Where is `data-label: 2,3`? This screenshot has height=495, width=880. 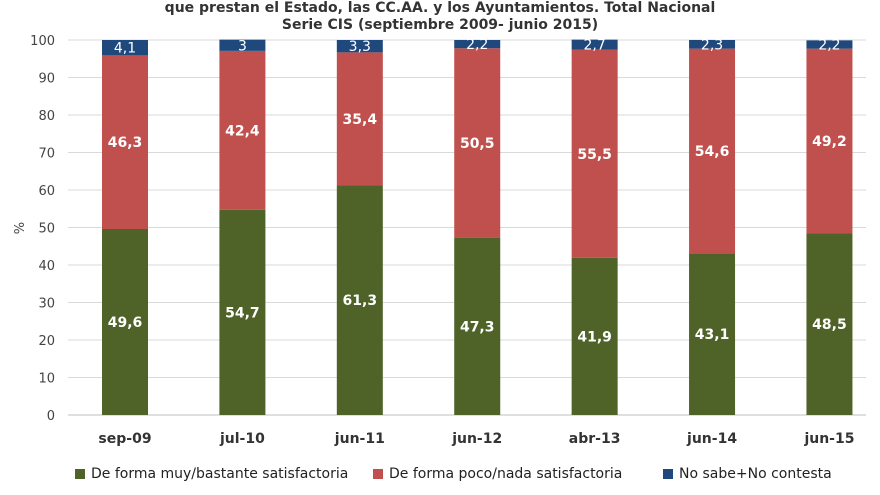 data-label: 2,3 is located at coordinates (712, 45).